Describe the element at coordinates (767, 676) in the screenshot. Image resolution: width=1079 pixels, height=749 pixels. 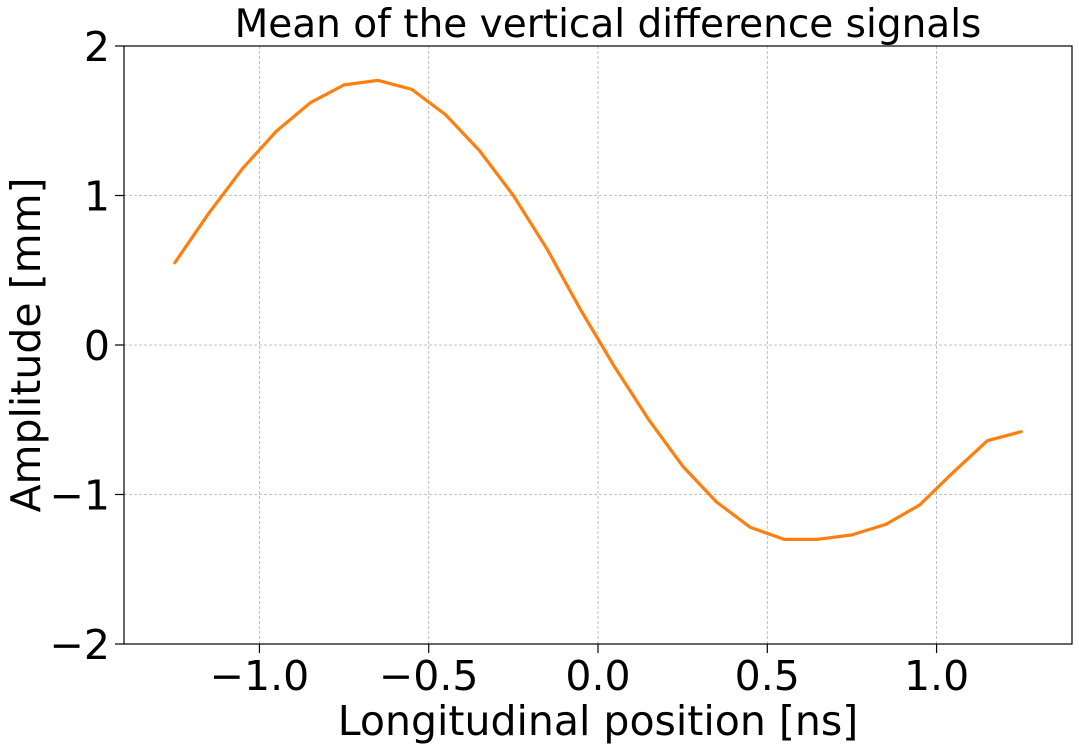
I see `x-tick-label: 0.5` at that location.